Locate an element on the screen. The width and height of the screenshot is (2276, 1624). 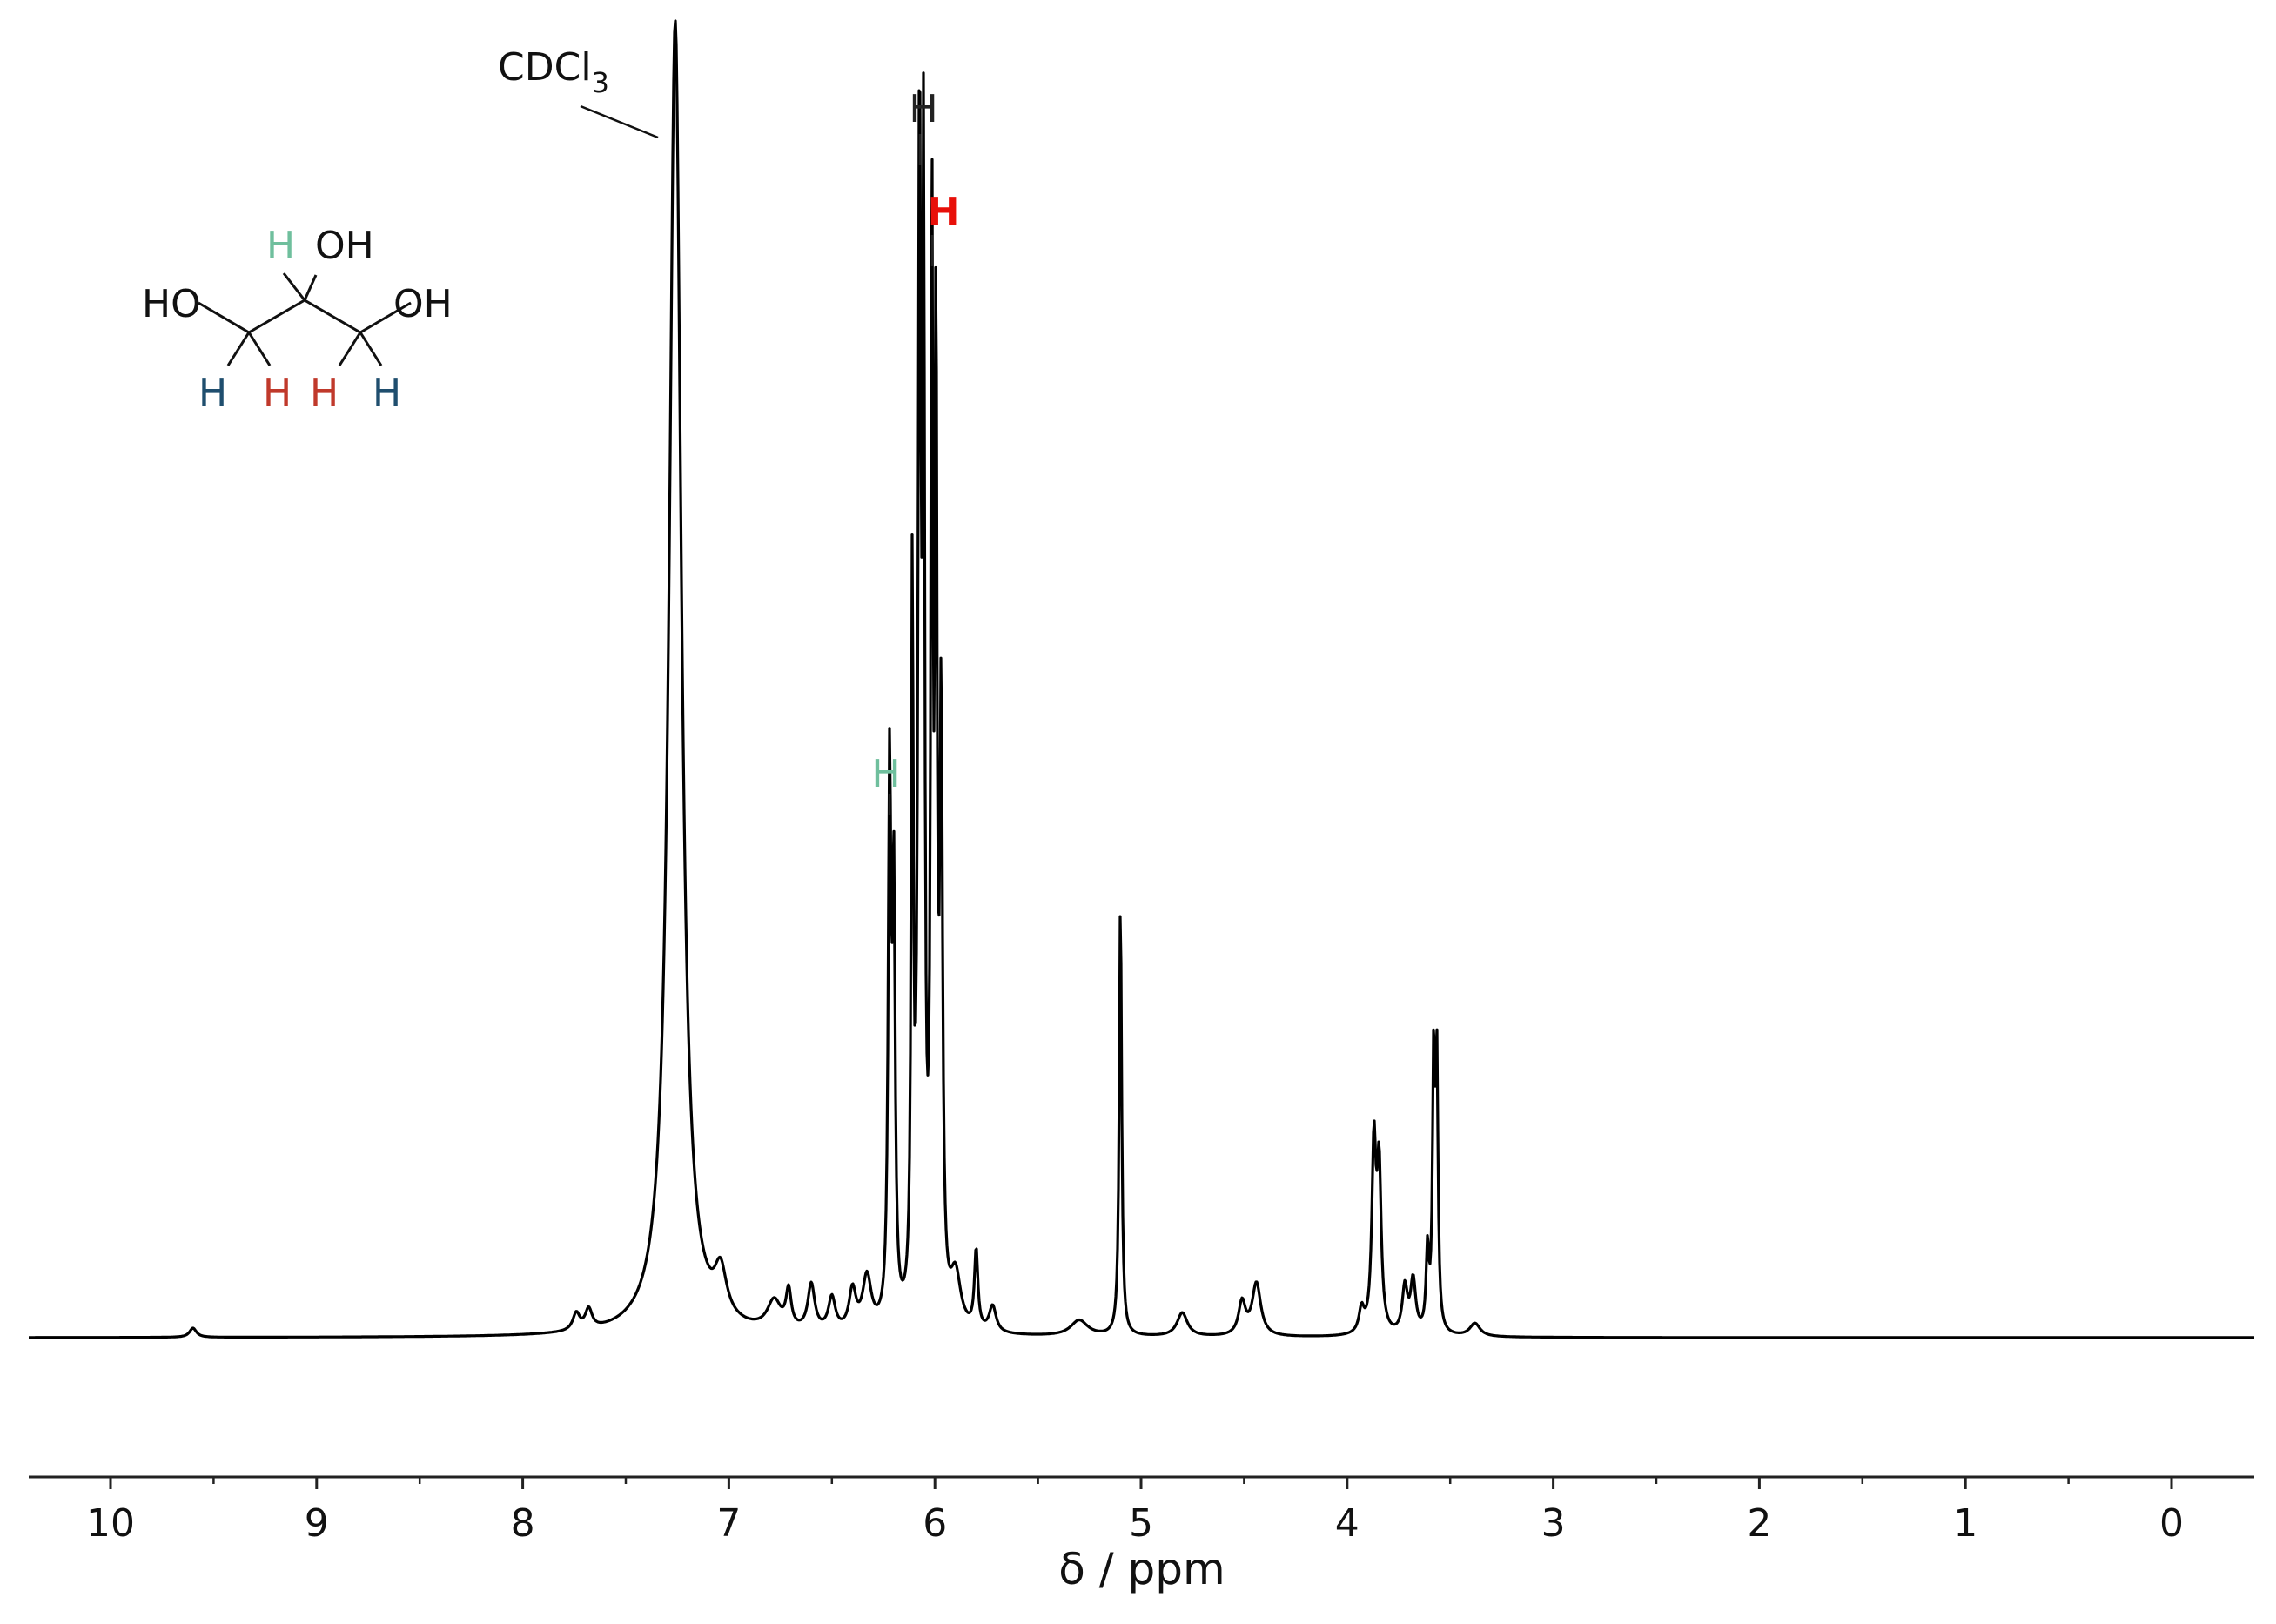
cdcl3-label-base: CDCl is located at coordinates (545, 68).